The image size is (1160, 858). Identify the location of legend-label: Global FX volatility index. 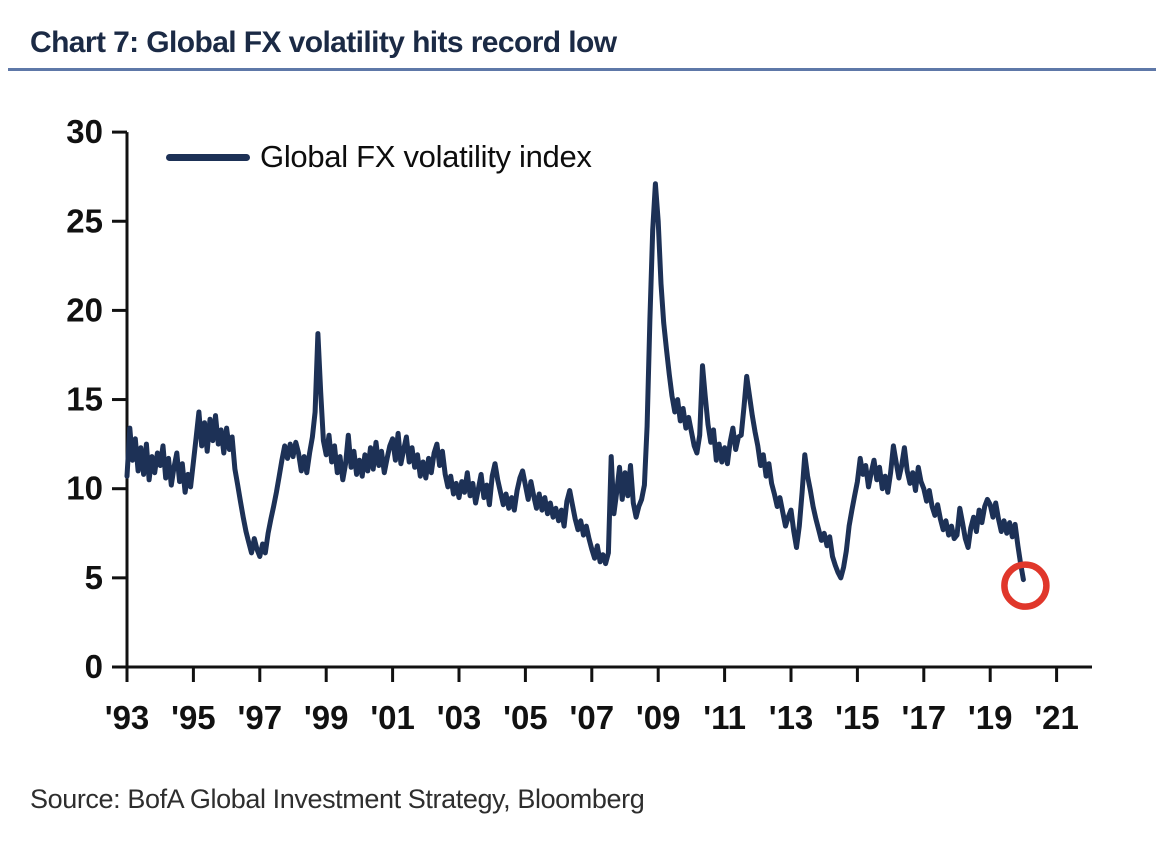
(426, 156).